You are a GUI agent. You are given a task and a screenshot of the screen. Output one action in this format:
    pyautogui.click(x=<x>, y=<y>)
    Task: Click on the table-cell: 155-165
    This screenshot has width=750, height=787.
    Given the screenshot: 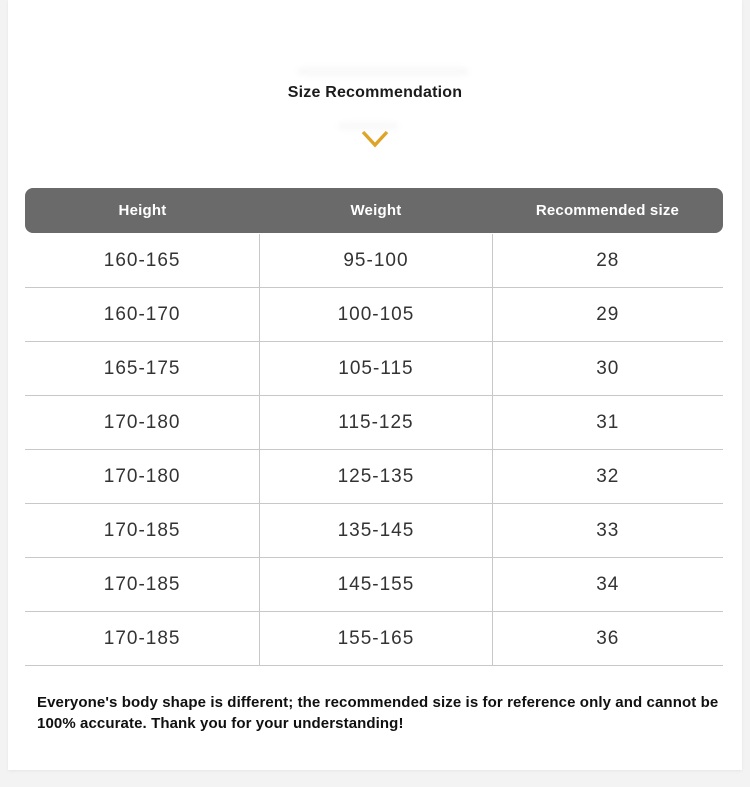 What is the action you would take?
    pyautogui.click(x=376, y=638)
    